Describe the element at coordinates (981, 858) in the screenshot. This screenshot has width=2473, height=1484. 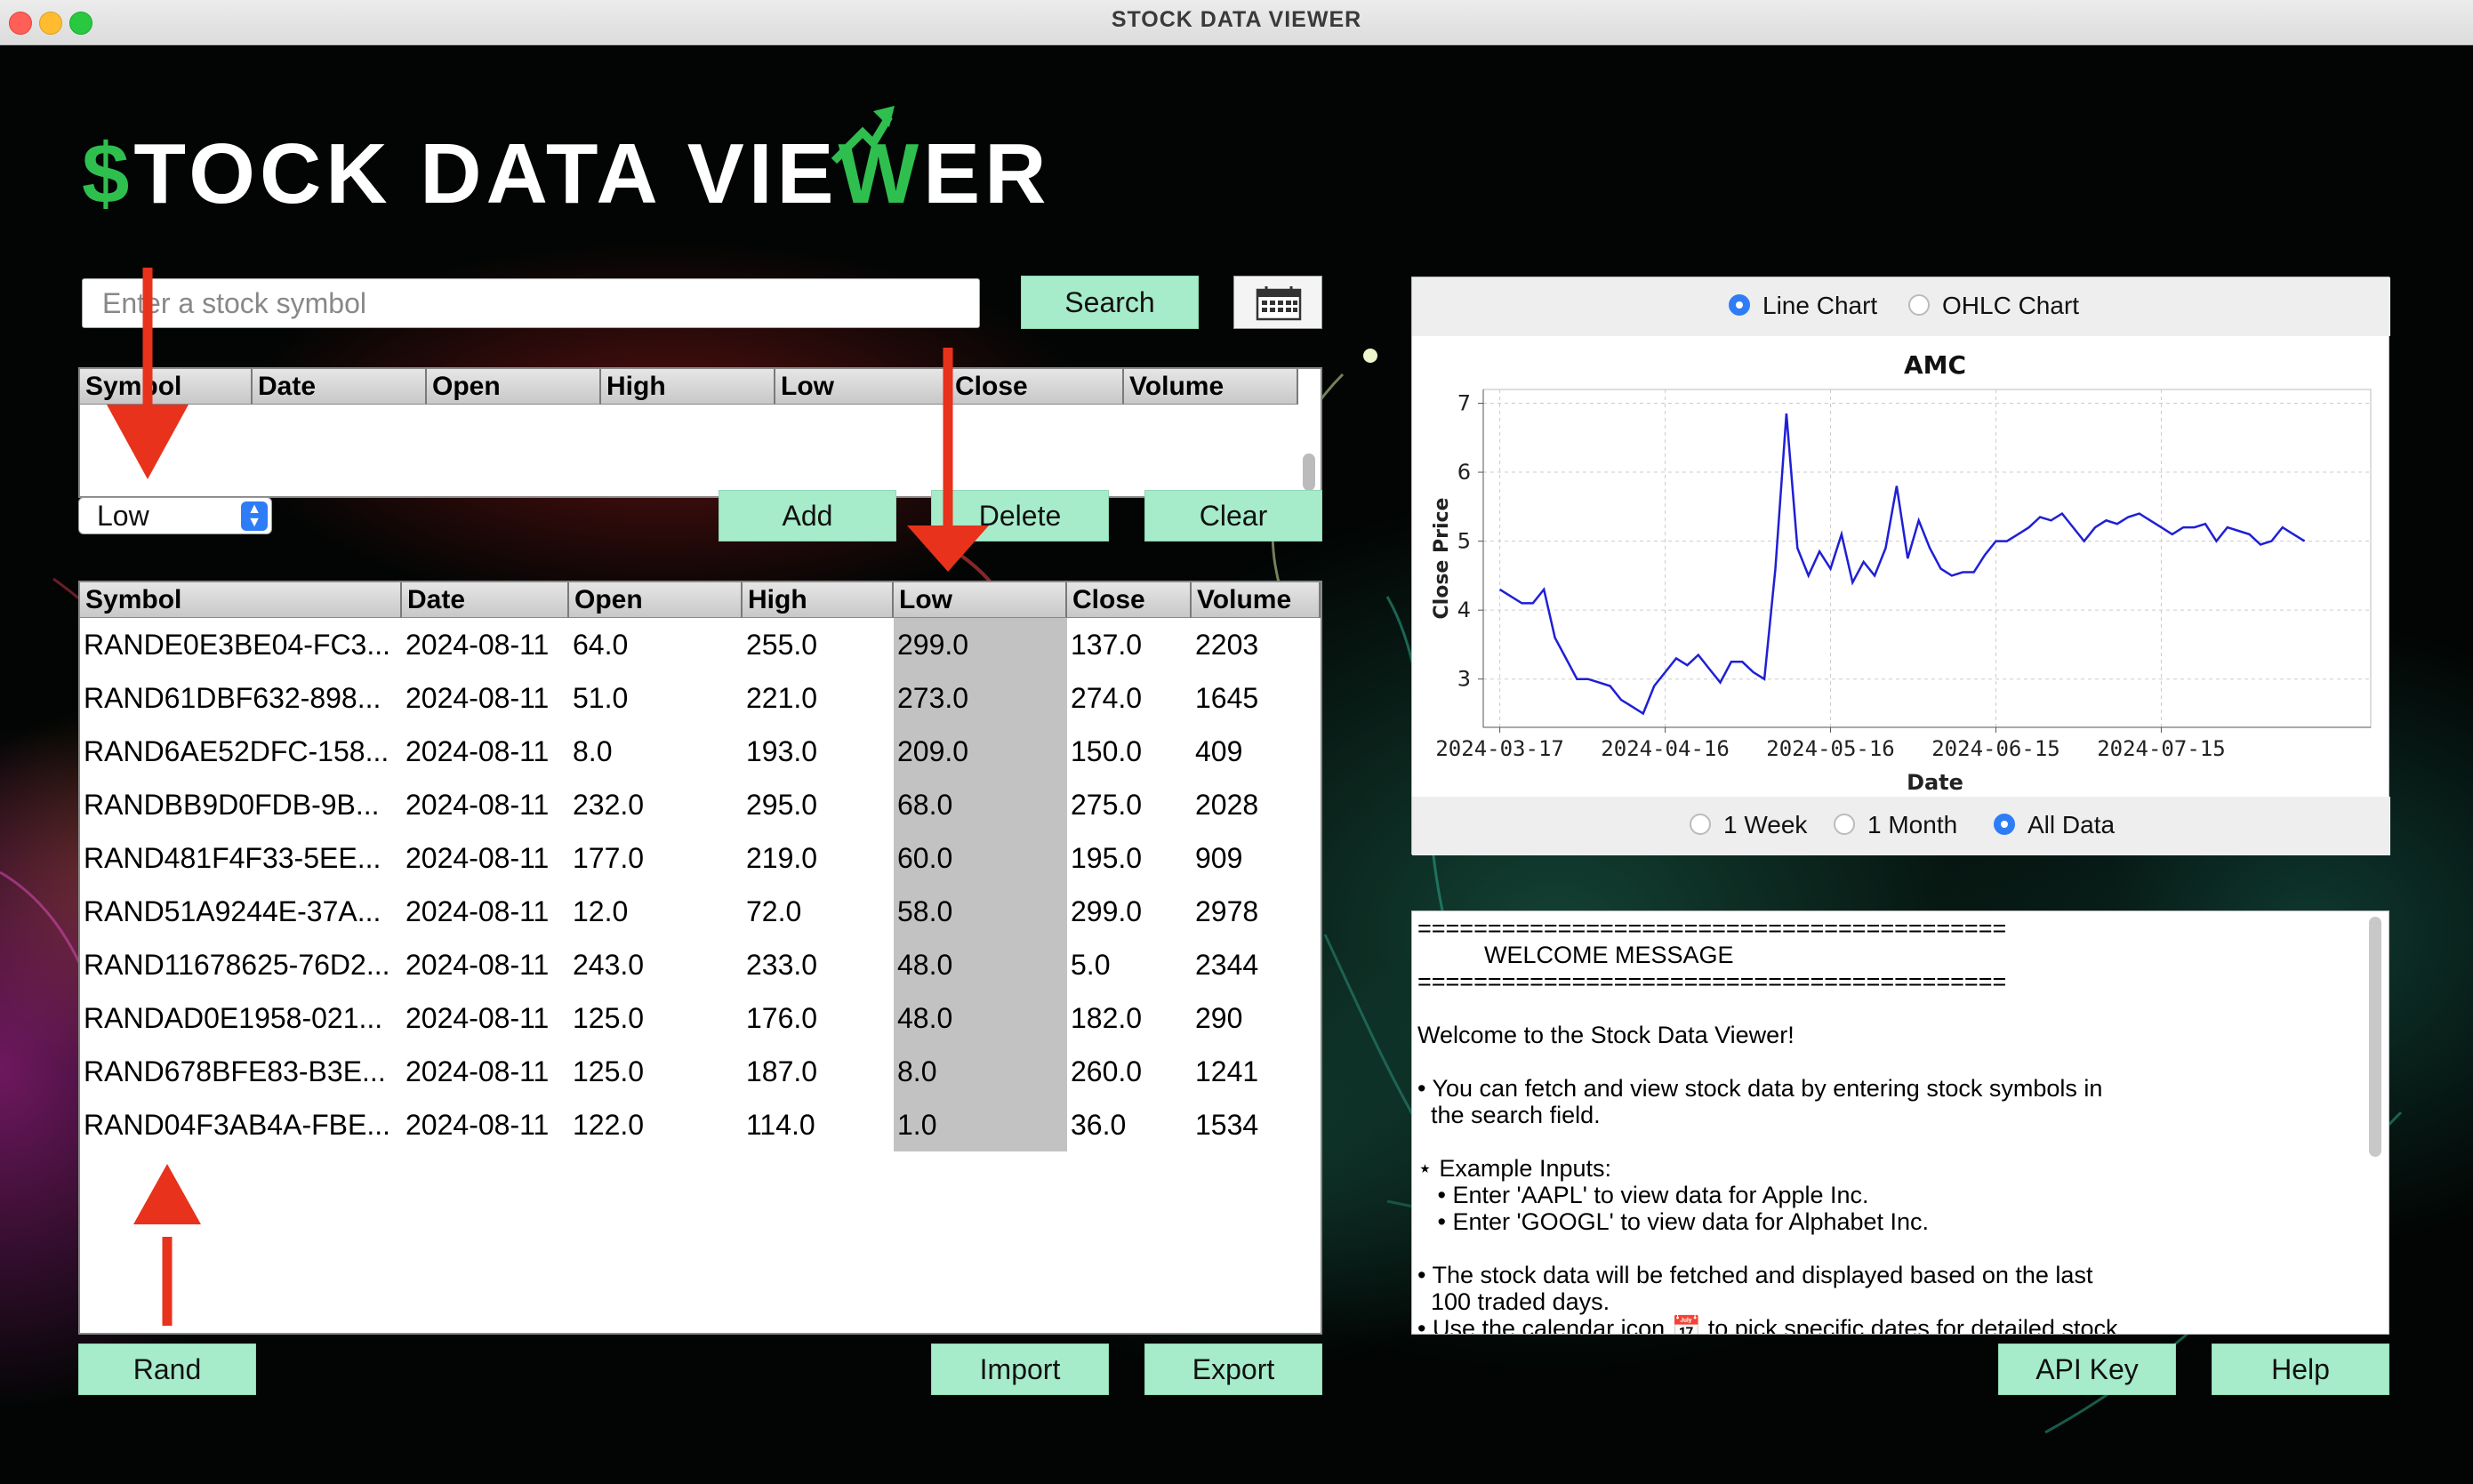
I see `cell-low: 60.0` at that location.